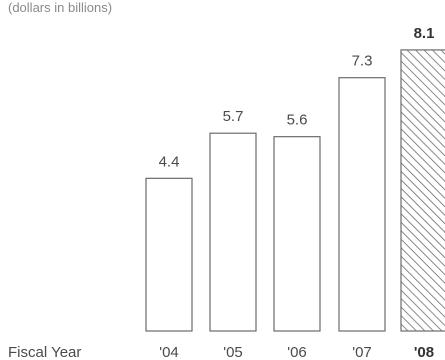 This screenshot has width=445, height=360. I want to click on x-tick-label: '07, so click(362, 352).